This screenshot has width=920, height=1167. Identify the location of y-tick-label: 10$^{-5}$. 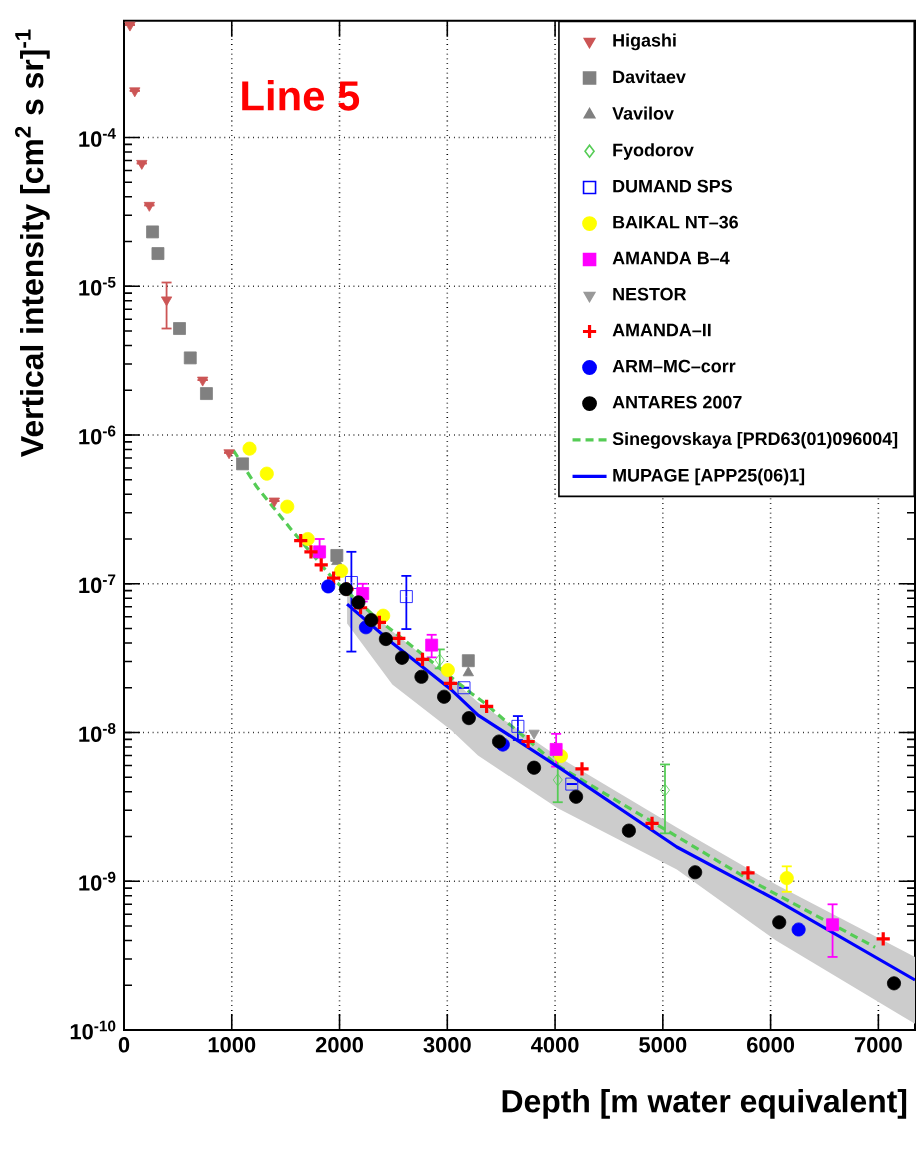
(97, 286).